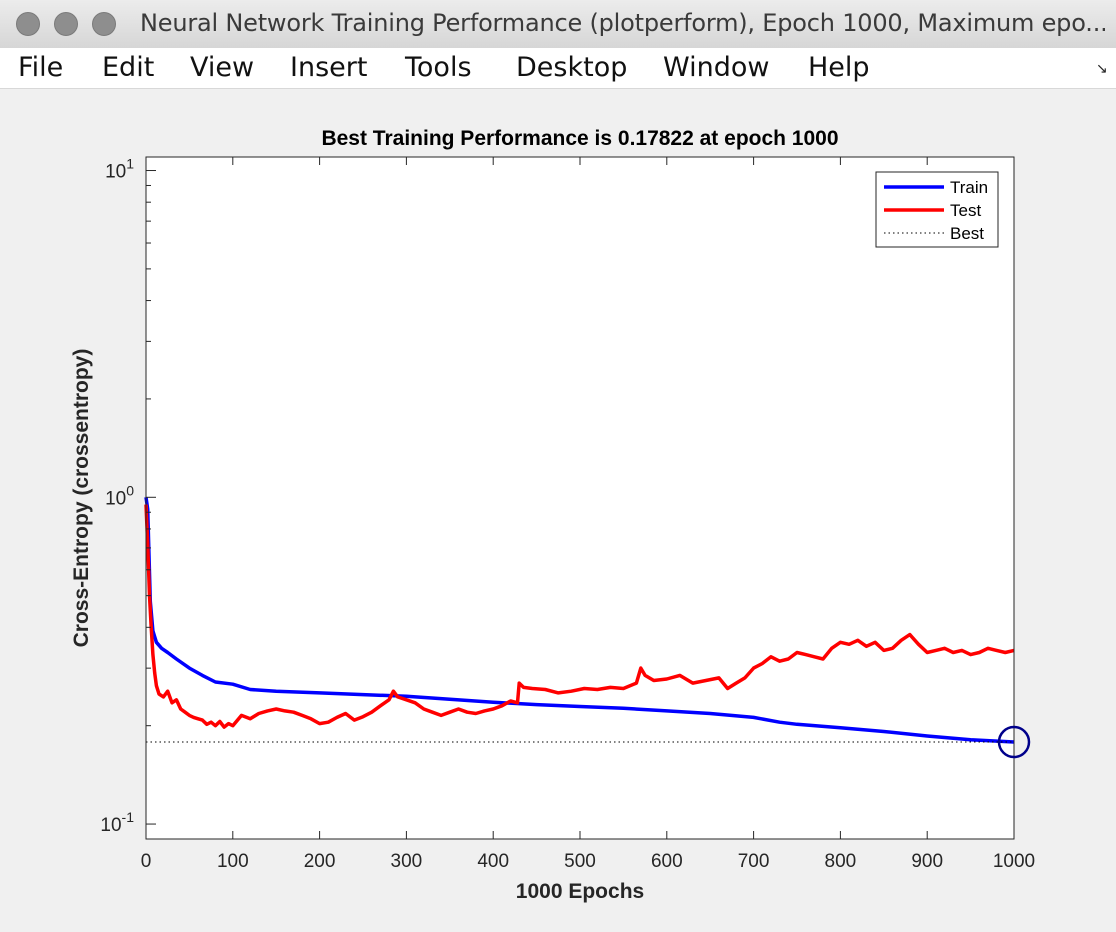 This screenshot has width=1116, height=932. I want to click on x-tick-label: 400, so click(493, 861).